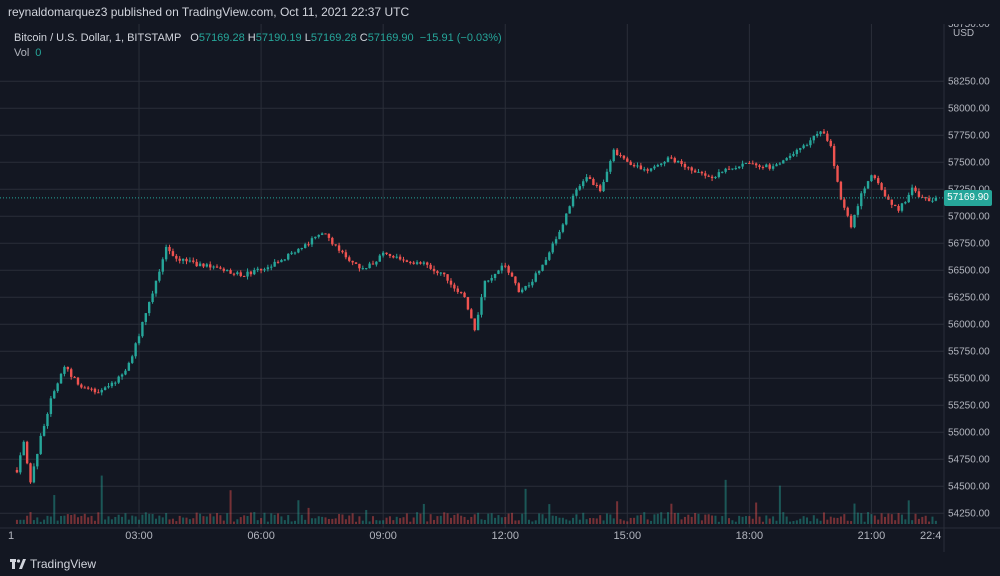  Describe the element at coordinates (363, 38) in the screenshot. I see `close-label: C` at that location.